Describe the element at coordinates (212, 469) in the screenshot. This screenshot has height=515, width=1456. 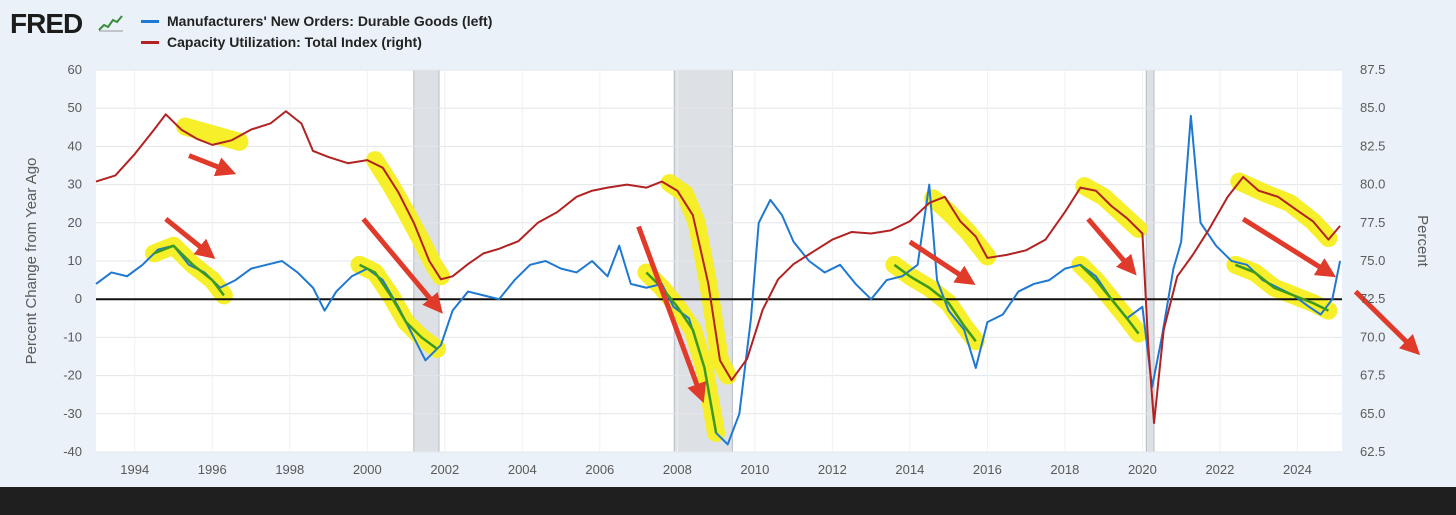
I see `x-tick-label: 1996` at that location.